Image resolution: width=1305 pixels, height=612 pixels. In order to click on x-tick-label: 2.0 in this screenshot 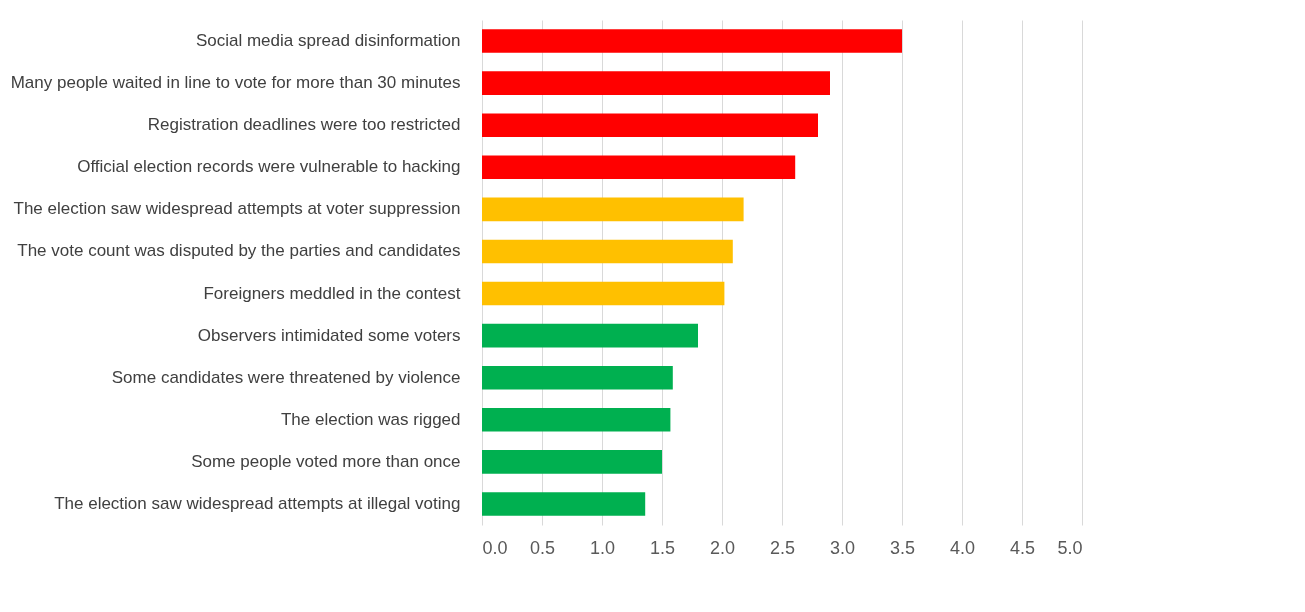, I will do `click(722, 547)`.